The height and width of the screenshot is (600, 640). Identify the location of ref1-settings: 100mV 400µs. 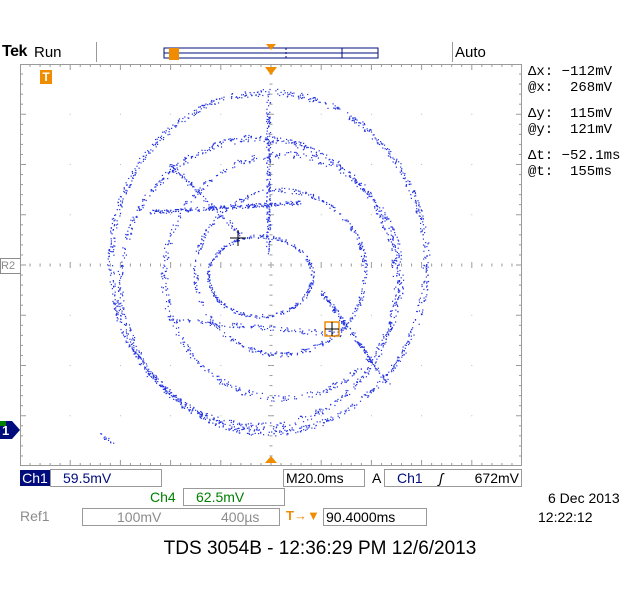
(181, 517).